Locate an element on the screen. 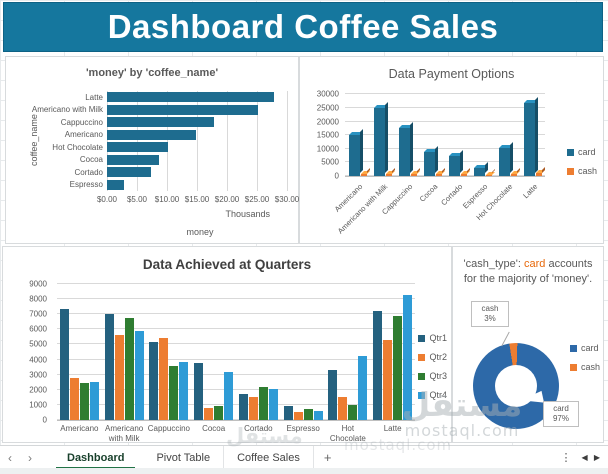 This screenshot has height=474, width=608. y-axis-tick-label: 4000 is located at coordinates (38, 360).